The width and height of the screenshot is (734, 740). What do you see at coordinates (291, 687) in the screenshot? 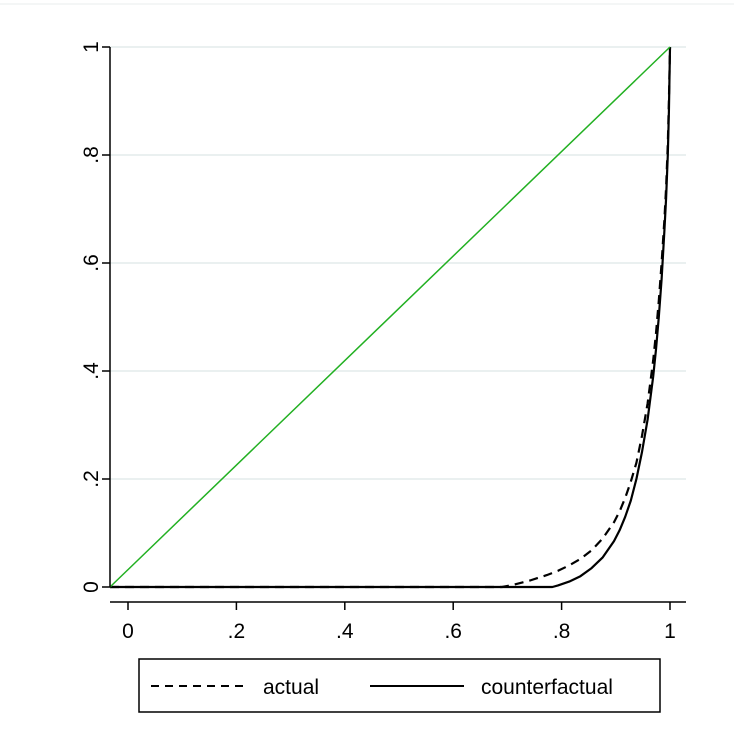
I see `legend-actual-label: actual` at bounding box center [291, 687].